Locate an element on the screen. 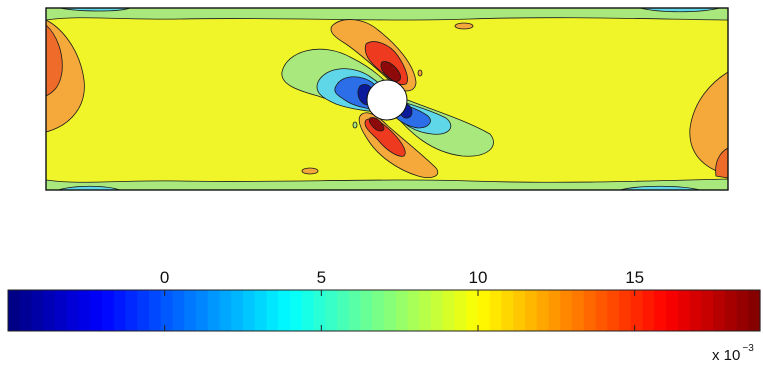  bottom-wall-band is located at coordinates (387, 184).